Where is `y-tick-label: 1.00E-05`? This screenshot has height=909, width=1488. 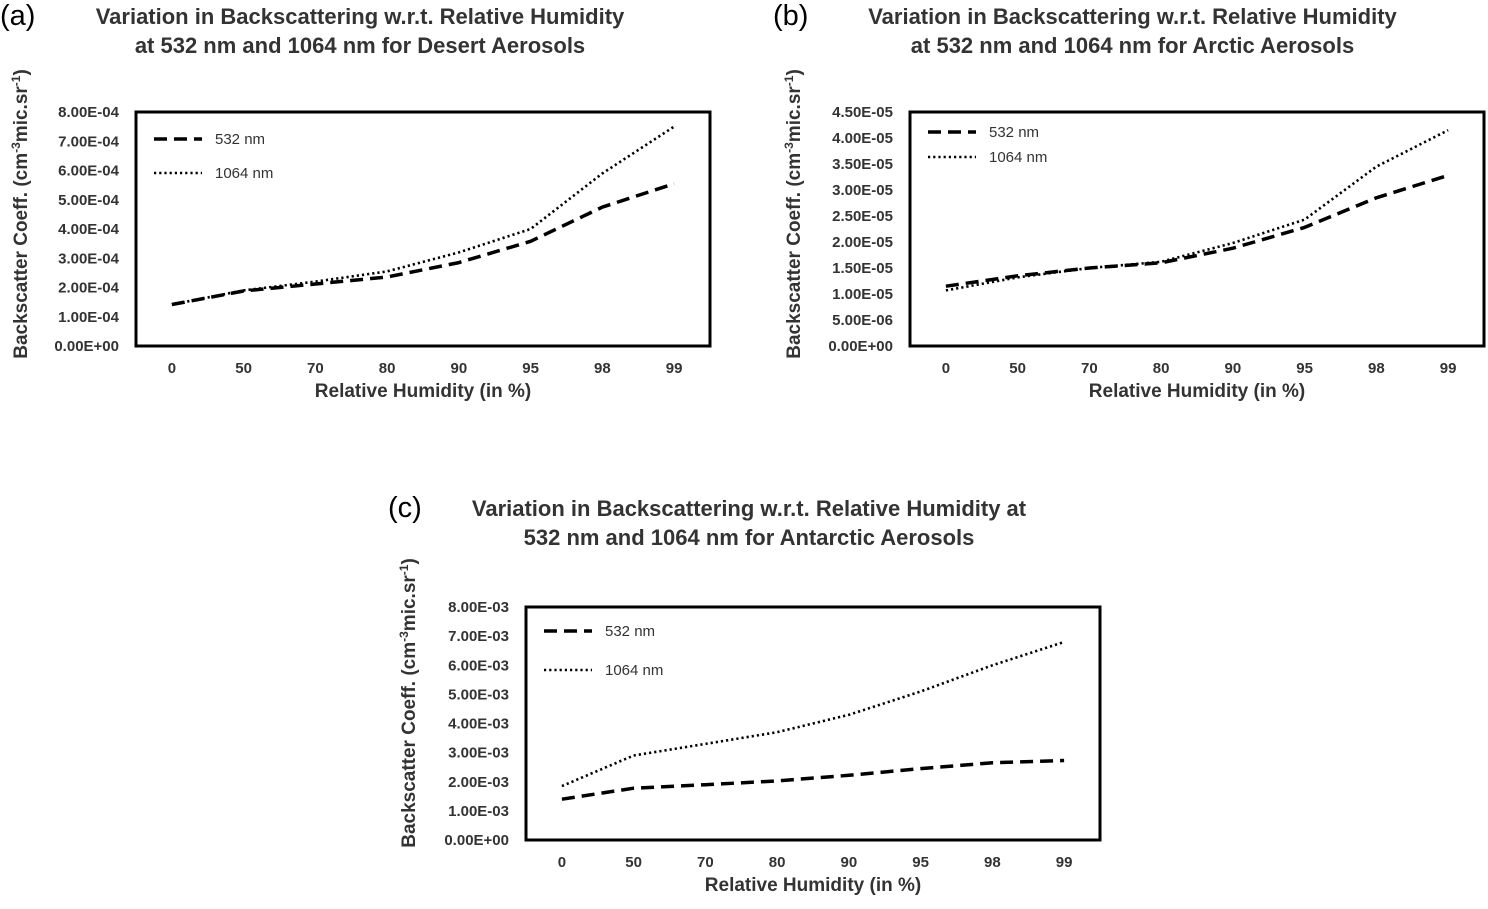
y-tick-label: 1.00E-05 is located at coordinates (862, 294).